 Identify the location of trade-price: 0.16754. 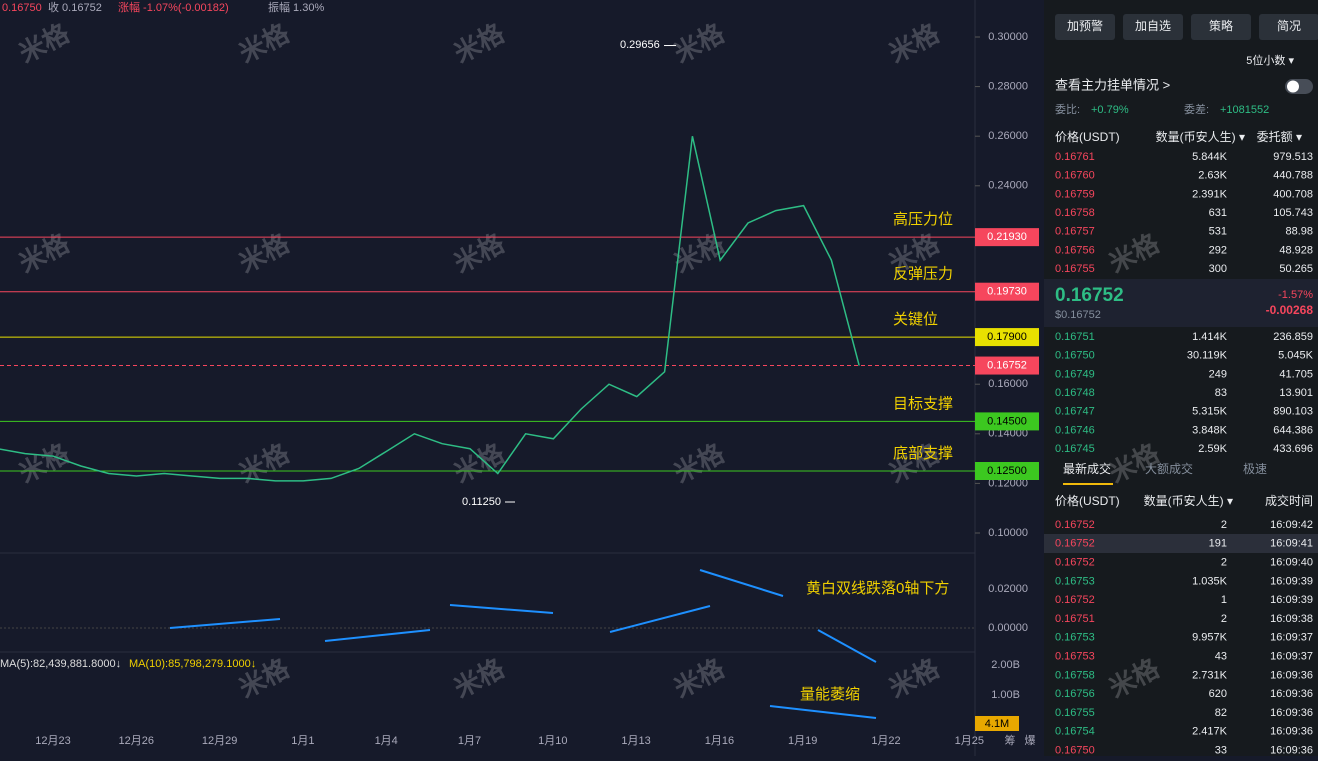
(1075, 732).